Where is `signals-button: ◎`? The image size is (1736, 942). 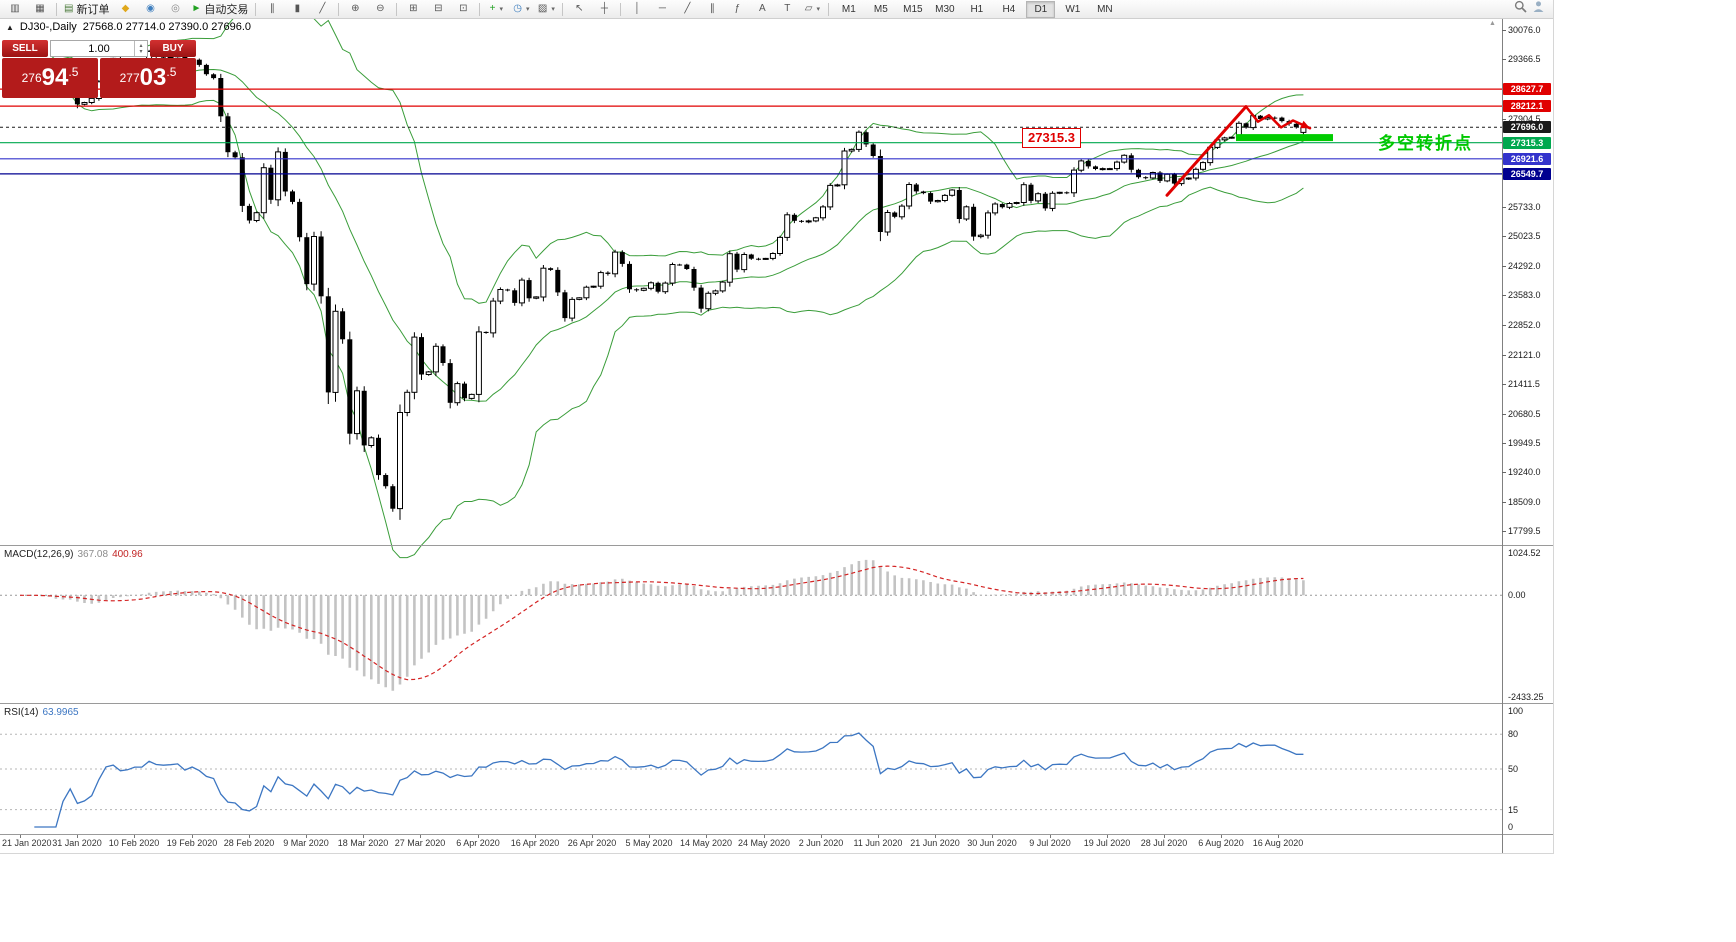
signals-button: ◎ is located at coordinates (175, 9).